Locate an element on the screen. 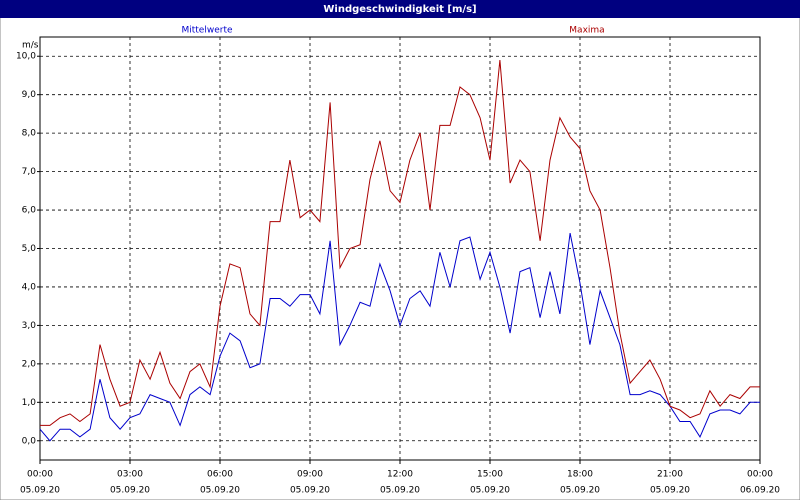  x-tick-label: 03:00 is located at coordinates (130, 475).